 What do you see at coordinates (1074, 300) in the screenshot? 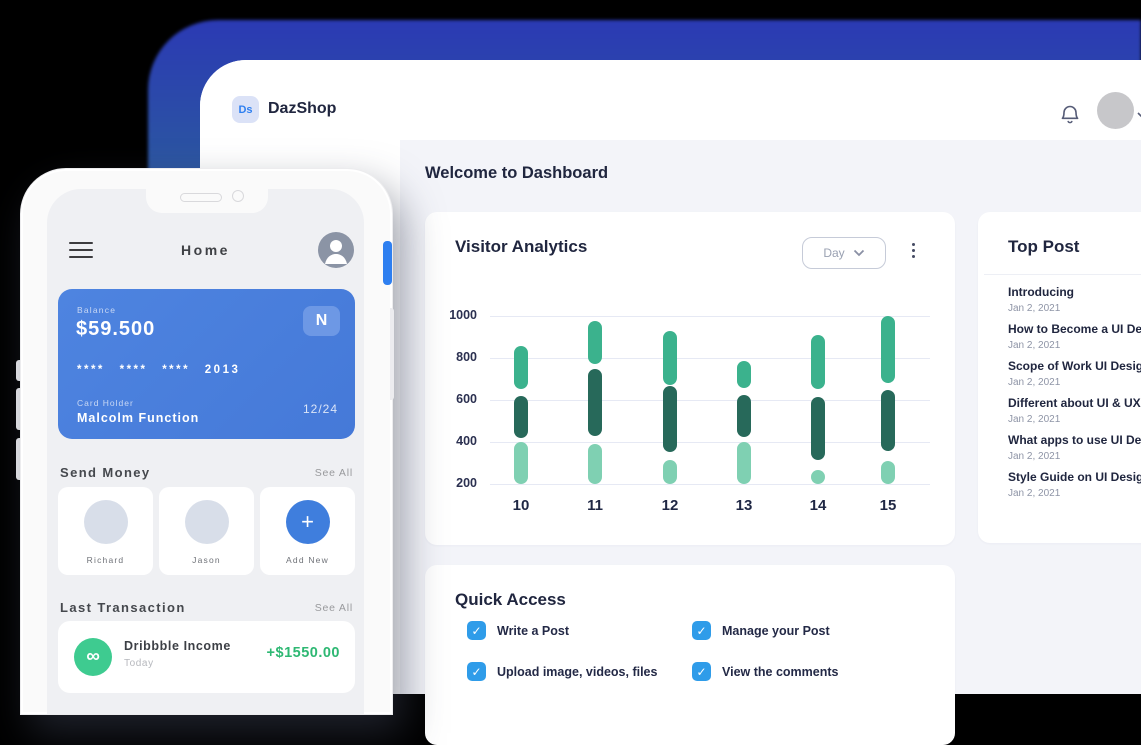
I see `post-list-item: Introducing Jan 2, 2021` at bounding box center [1074, 300].